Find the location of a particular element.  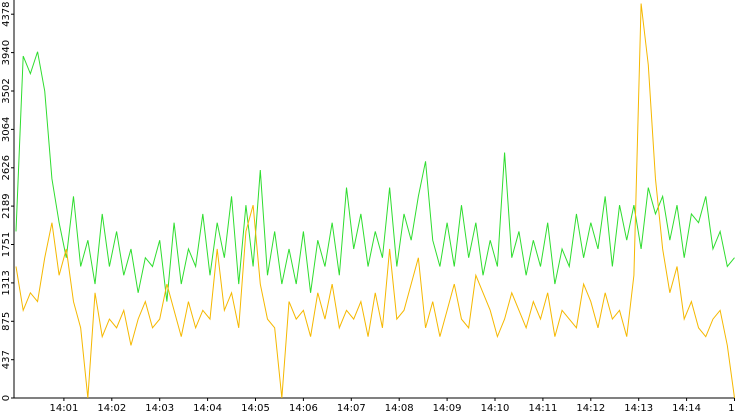

x-tick-label: 14:02 is located at coordinates (111, 408).